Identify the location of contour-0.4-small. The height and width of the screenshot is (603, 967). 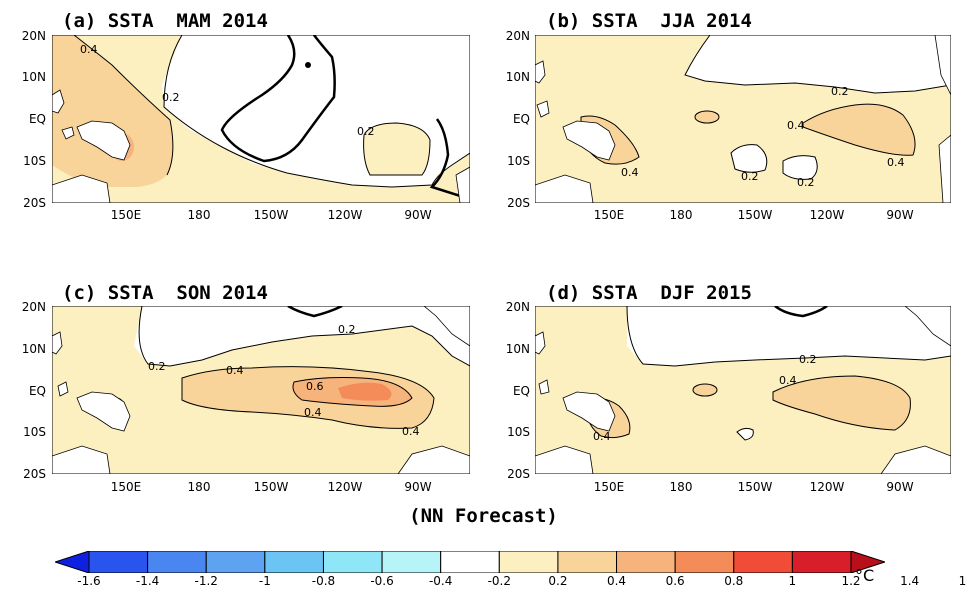
(705, 390).